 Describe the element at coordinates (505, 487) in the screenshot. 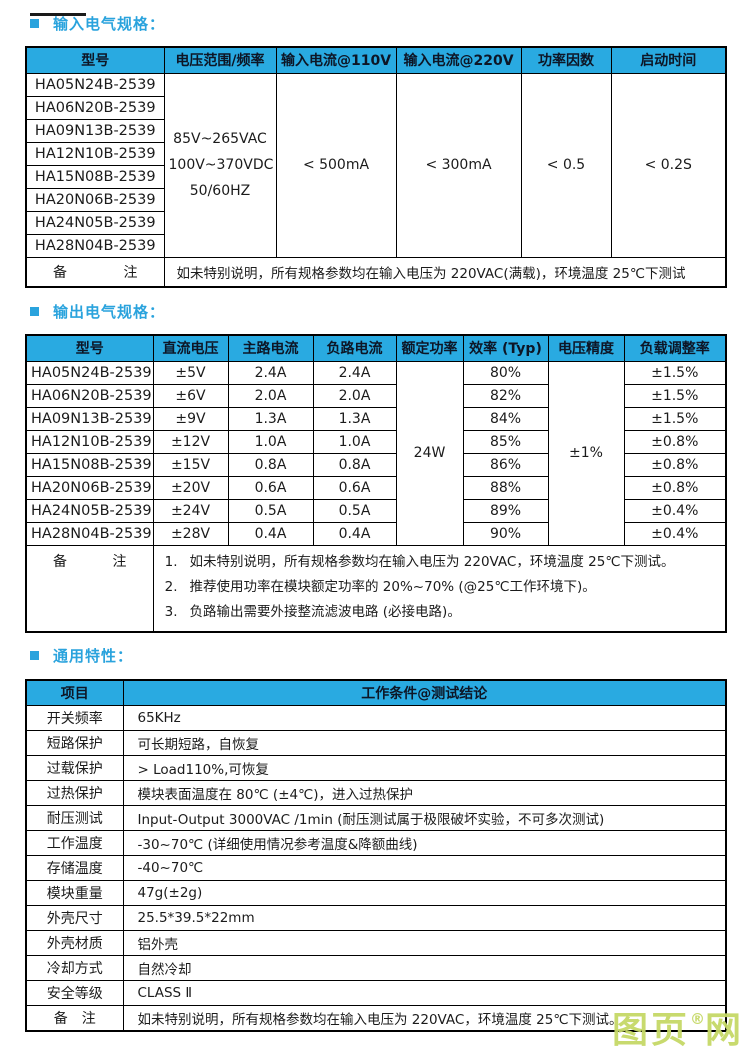

I see `efficiency-cell: 88%` at that location.